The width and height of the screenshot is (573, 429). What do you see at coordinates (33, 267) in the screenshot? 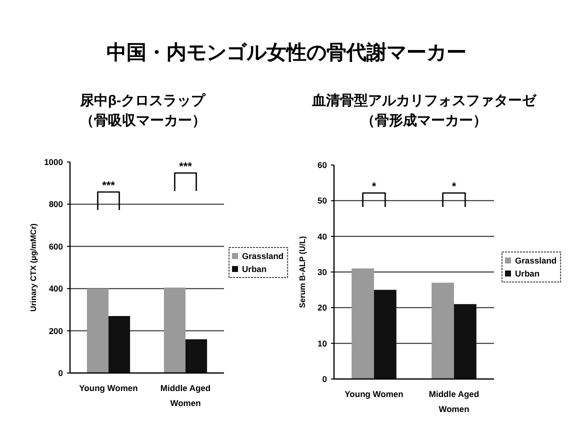
I see `y-axis-title: Urinary CTX (µg/mMCr)` at bounding box center [33, 267].